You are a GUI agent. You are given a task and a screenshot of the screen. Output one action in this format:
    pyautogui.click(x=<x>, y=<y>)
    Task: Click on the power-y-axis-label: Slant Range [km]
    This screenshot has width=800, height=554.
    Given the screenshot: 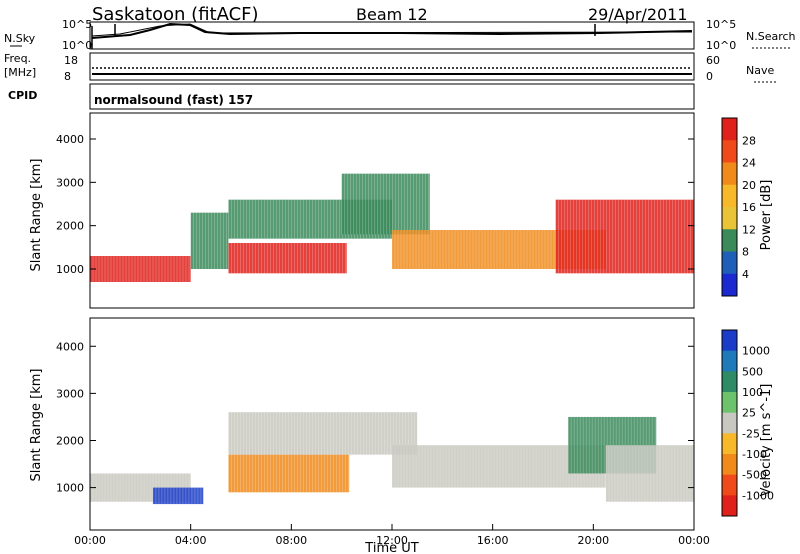 What is the action you would take?
    pyautogui.click(x=36, y=215)
    